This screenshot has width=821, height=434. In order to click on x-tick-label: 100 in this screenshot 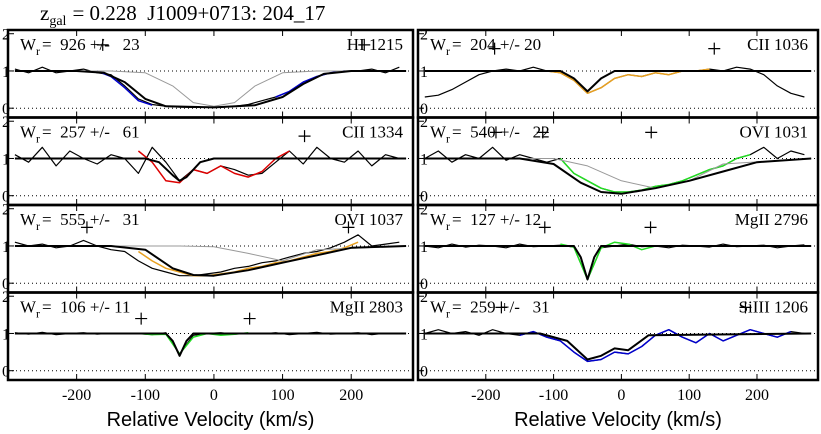, I will do `click(689, 395)`.